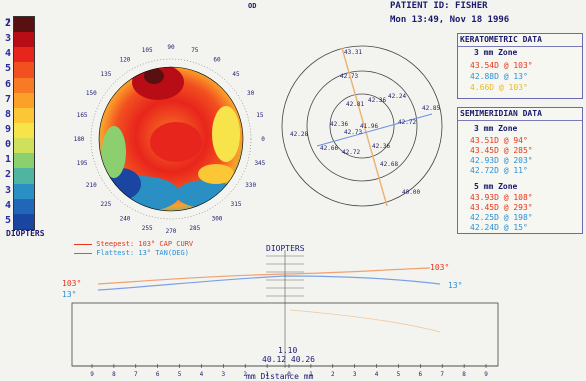 Image resolution: width=586 pixels, height=381 pixels. Describe the element at coordinates (329, 148) in the screenshot. I see `ring-value-label: 42.66` at that location.